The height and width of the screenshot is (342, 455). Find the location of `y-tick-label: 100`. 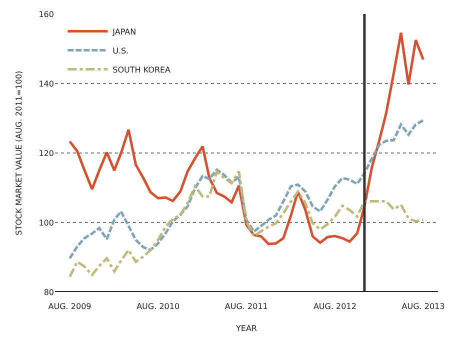

y-tick-label: 100 is located at coordinates (46, 223).